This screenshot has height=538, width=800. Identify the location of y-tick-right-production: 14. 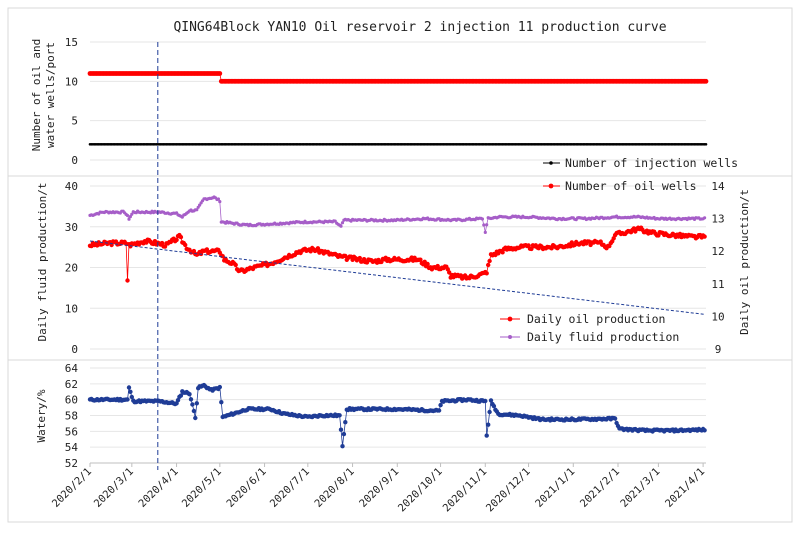
(718, 186).